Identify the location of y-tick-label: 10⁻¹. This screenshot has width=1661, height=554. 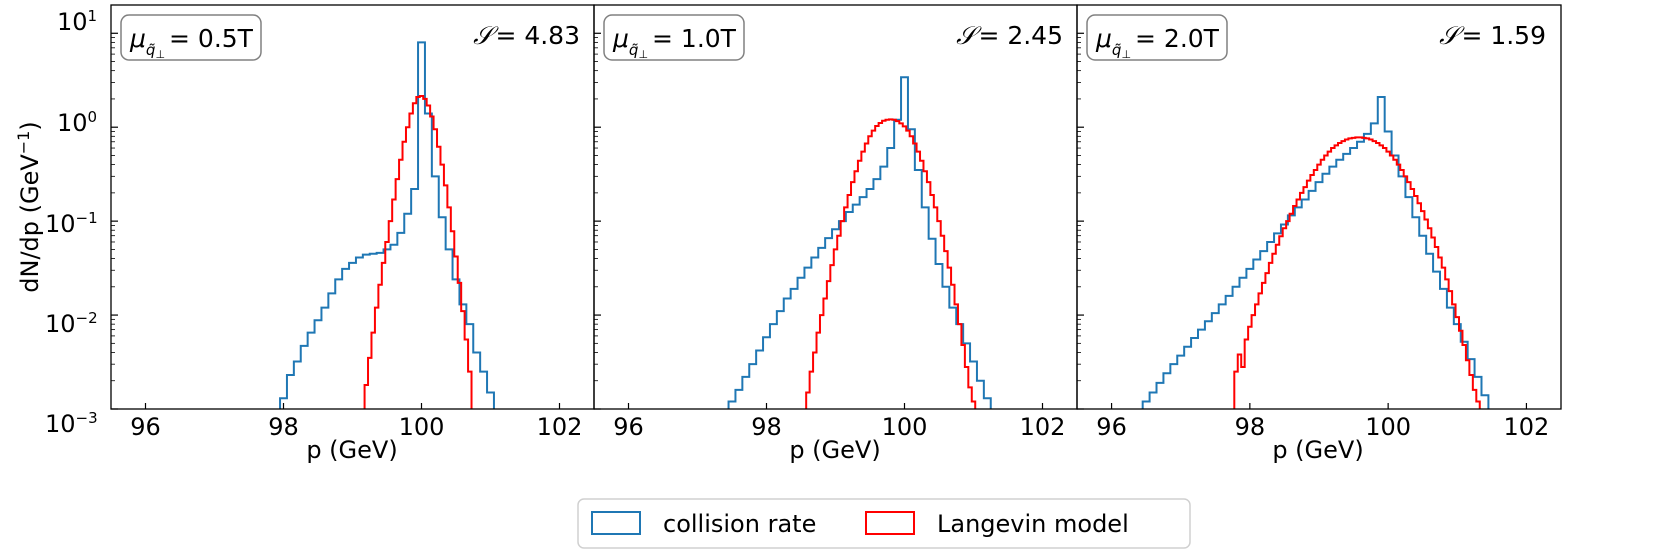
(71, 223).